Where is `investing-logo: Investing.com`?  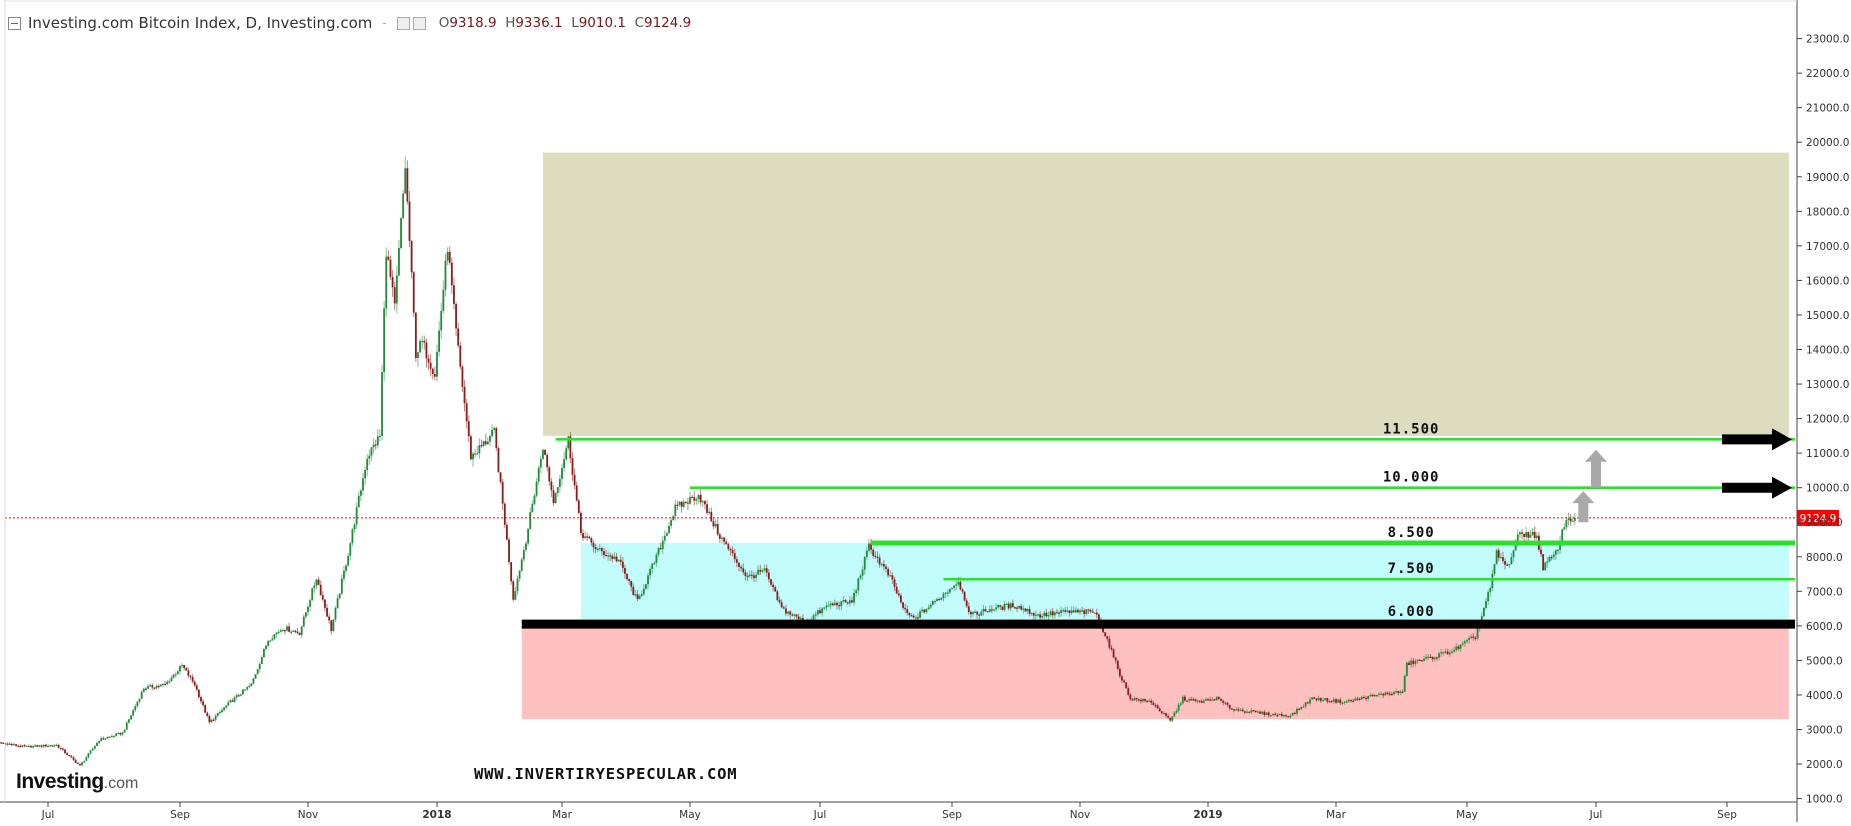
investing-logo: Investing.com is located at coordinates (77, 782).